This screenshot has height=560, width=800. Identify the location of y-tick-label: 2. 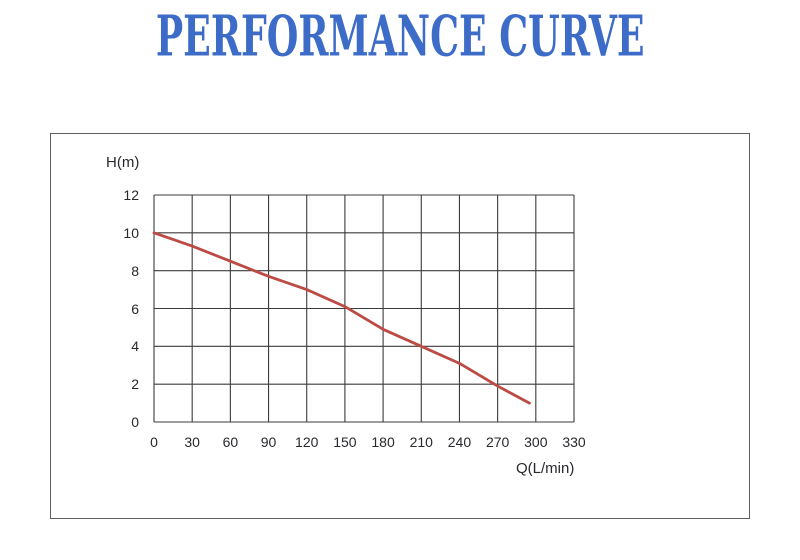
(135, 384).